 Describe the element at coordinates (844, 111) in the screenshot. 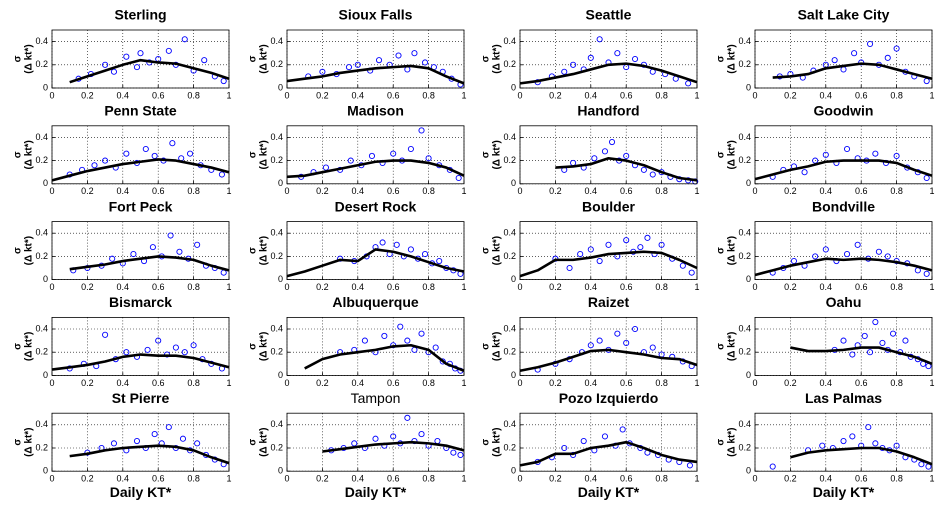

I see `panel-title: Goodwin` at that location.